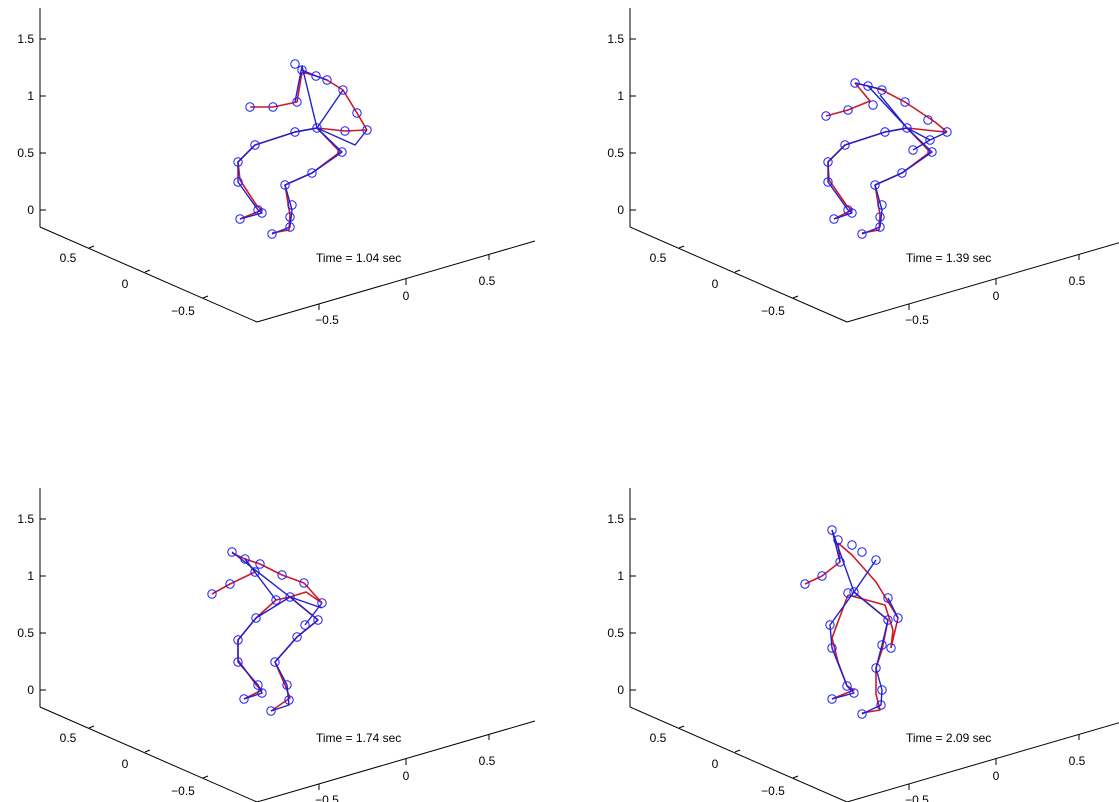 The height and width of the screenshot is (802, 1119). I want to click on x-tick-label: 0.5, so click(487, 281).